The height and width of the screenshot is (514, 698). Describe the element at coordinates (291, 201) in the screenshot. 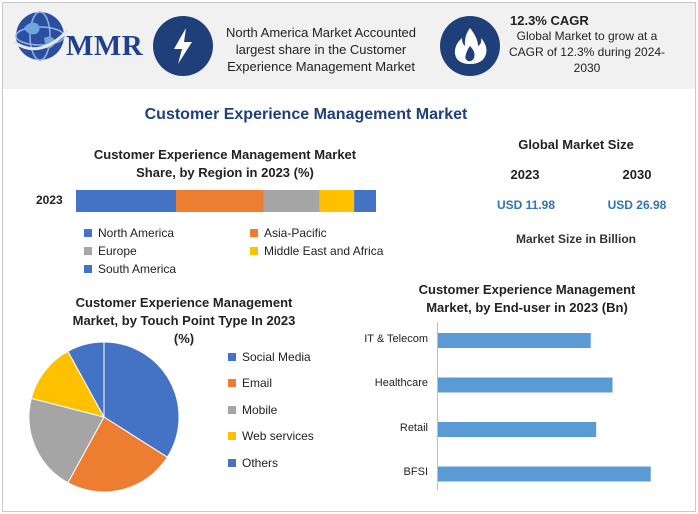

I see `region-bar-segment-europe` at that location.